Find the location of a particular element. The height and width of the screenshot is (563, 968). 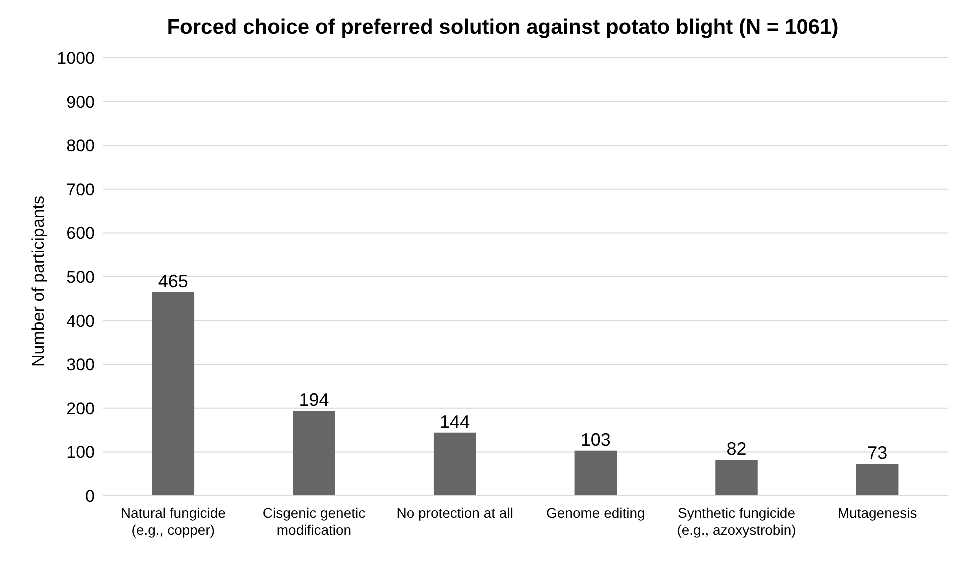

x-tick-label: Genome editing is located at coordinates (596, 513).